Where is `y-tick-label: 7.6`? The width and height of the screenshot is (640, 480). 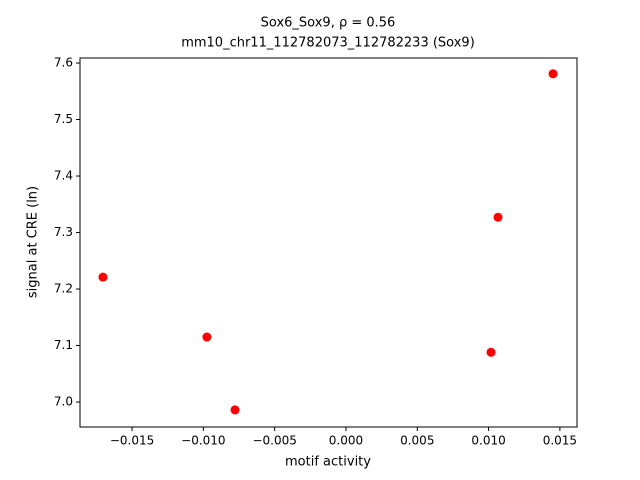
y-tick-label: 7.6 is located at coordinates (63, 63).